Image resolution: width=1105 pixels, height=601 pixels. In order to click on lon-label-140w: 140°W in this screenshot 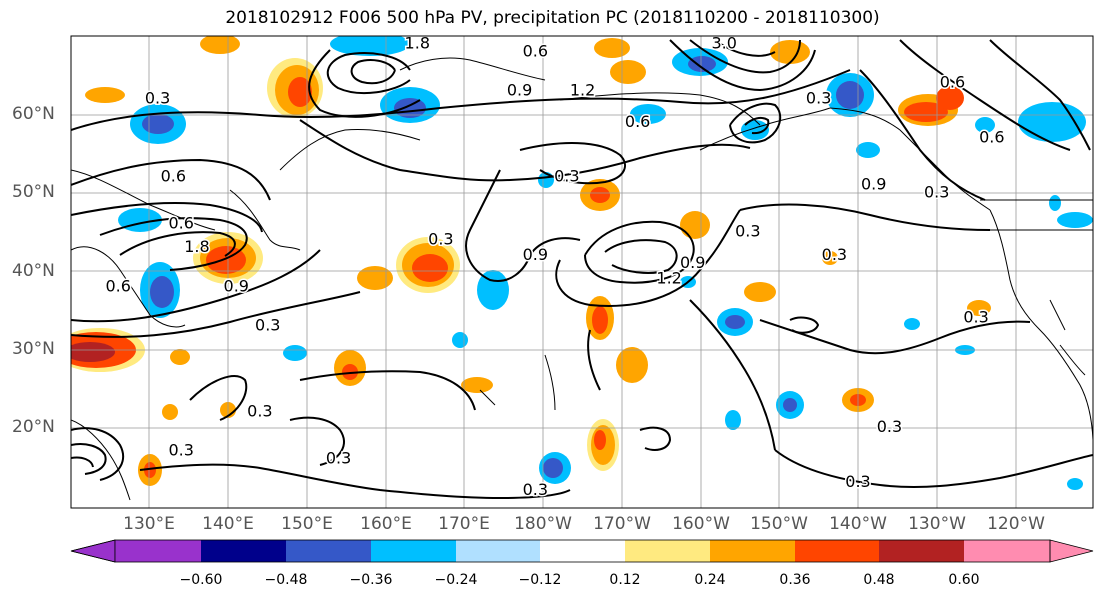, I will do `click(858, 524)`.